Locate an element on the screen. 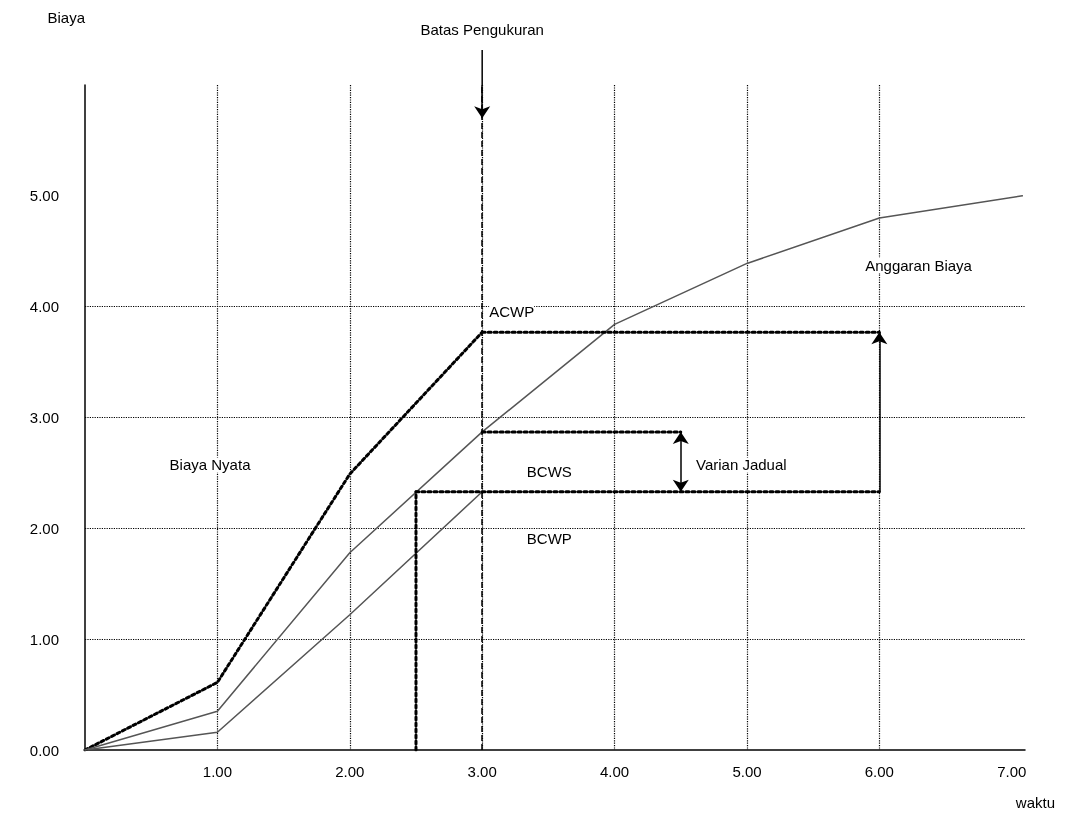 The height and width of the screenshot is (823, 1065). ref-line-label: Batas Pengukuran is located at coordinates (482, 29).